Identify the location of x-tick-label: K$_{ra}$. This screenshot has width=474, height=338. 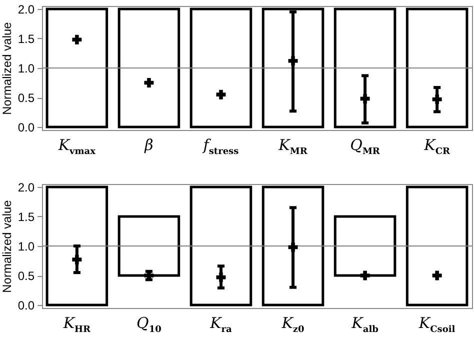
(221, 324).